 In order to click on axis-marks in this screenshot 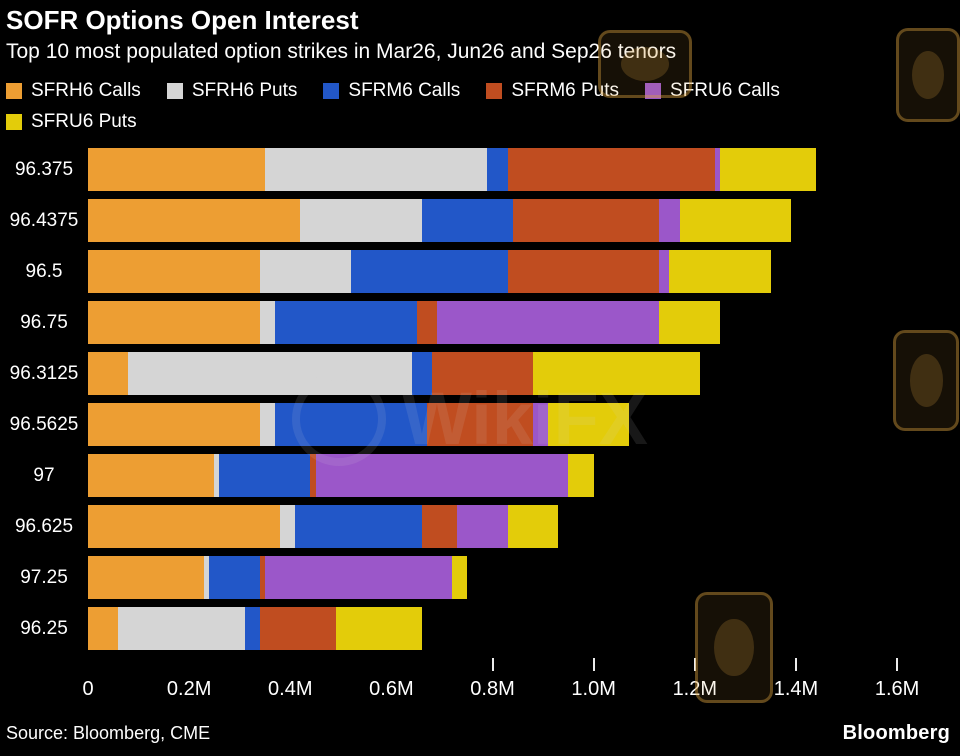, I will do `click(511, 664)`.